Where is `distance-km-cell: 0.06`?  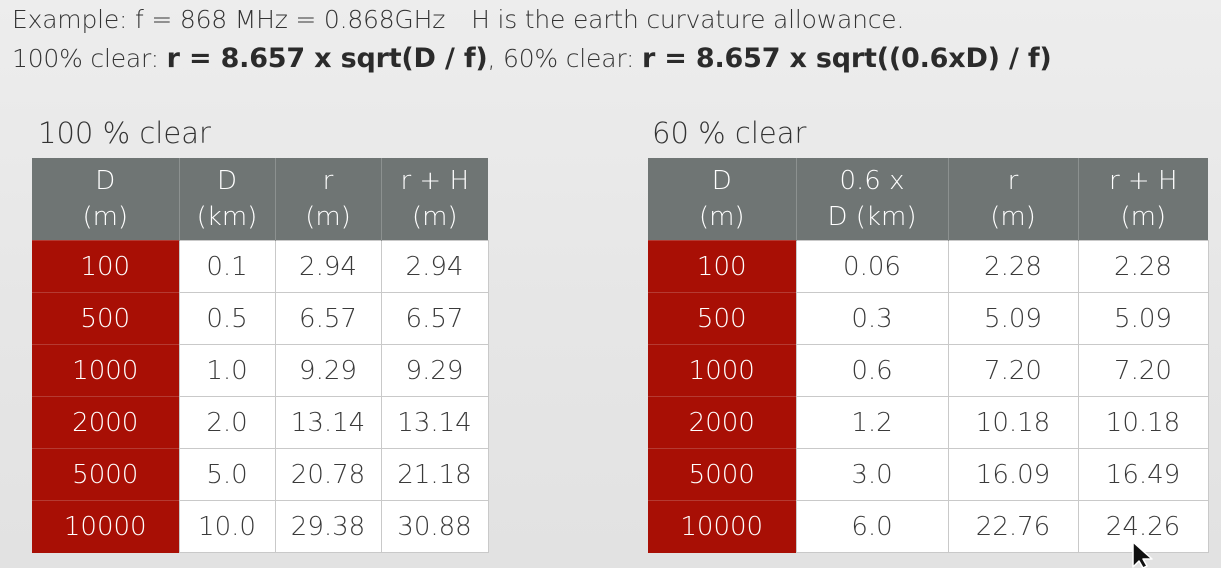
distance-km-cell: 0.06 is located at coordinates (872, 266).